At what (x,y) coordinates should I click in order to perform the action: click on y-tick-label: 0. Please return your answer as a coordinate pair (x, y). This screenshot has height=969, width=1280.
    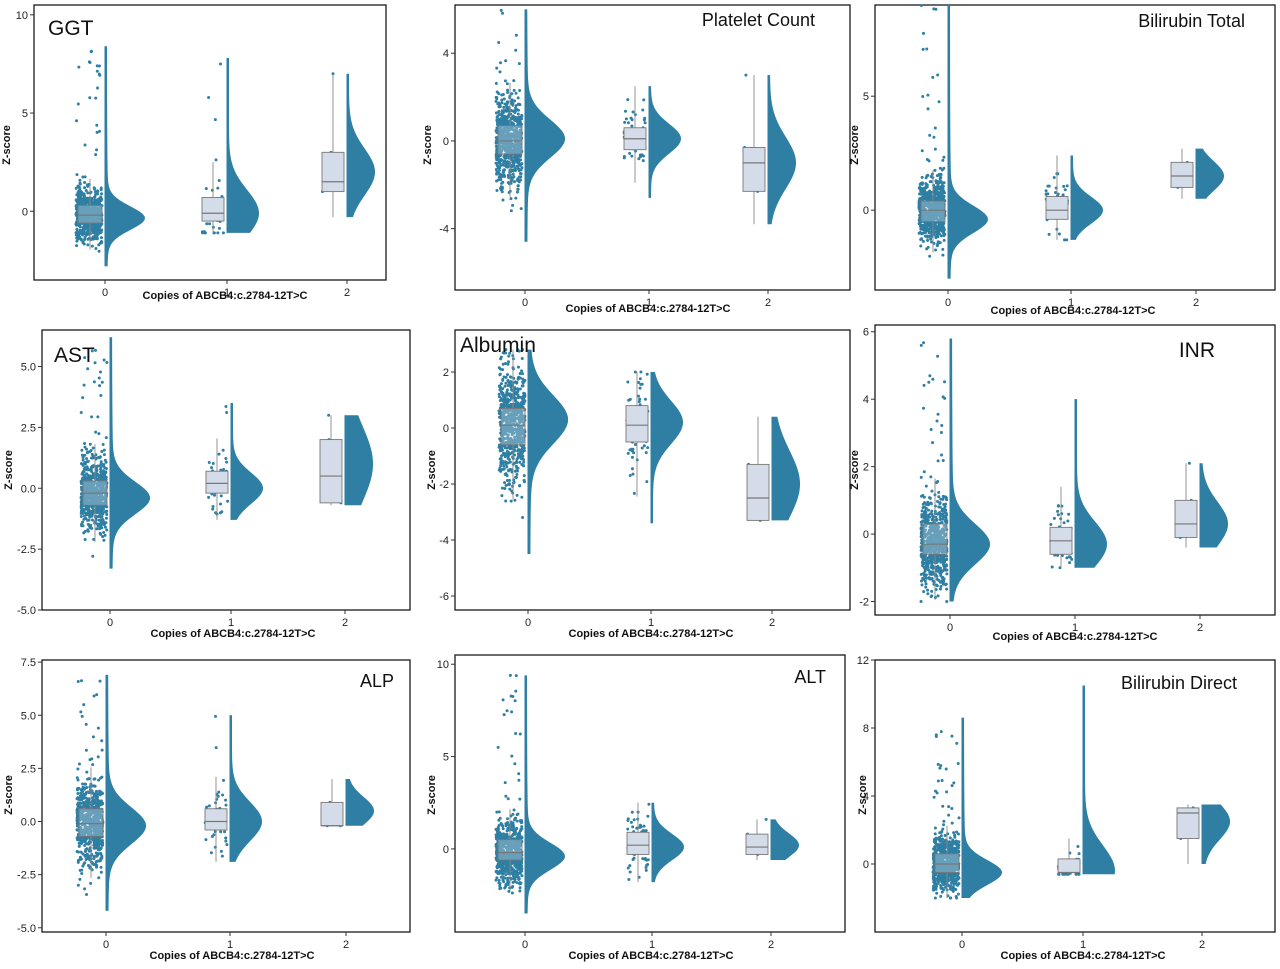
    Looking at the image, I should click on (446, 429).